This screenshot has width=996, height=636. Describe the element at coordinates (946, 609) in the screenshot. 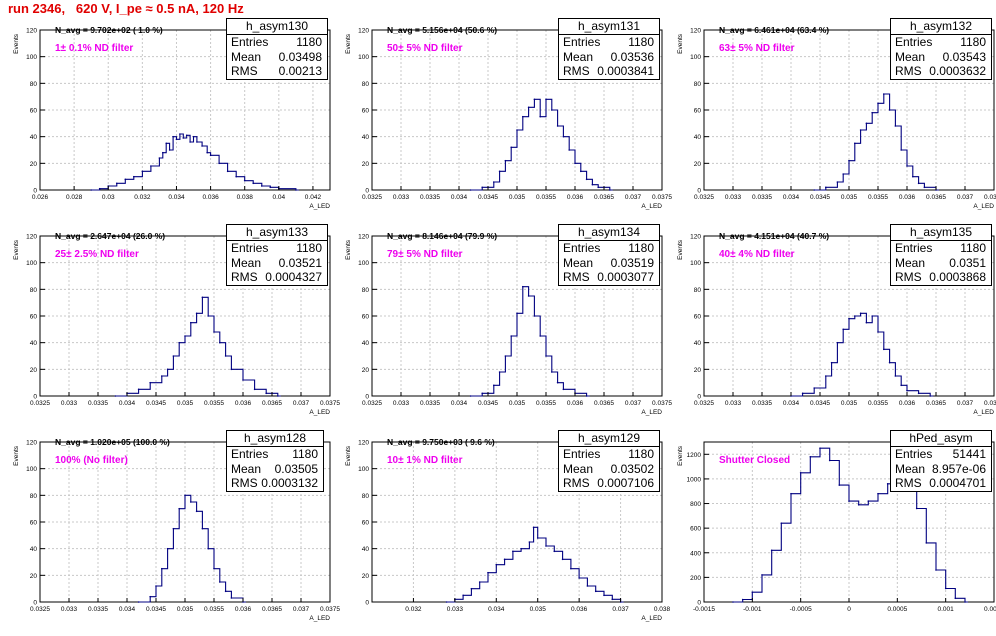

I see `x-tick-label: 0.001` at that location.